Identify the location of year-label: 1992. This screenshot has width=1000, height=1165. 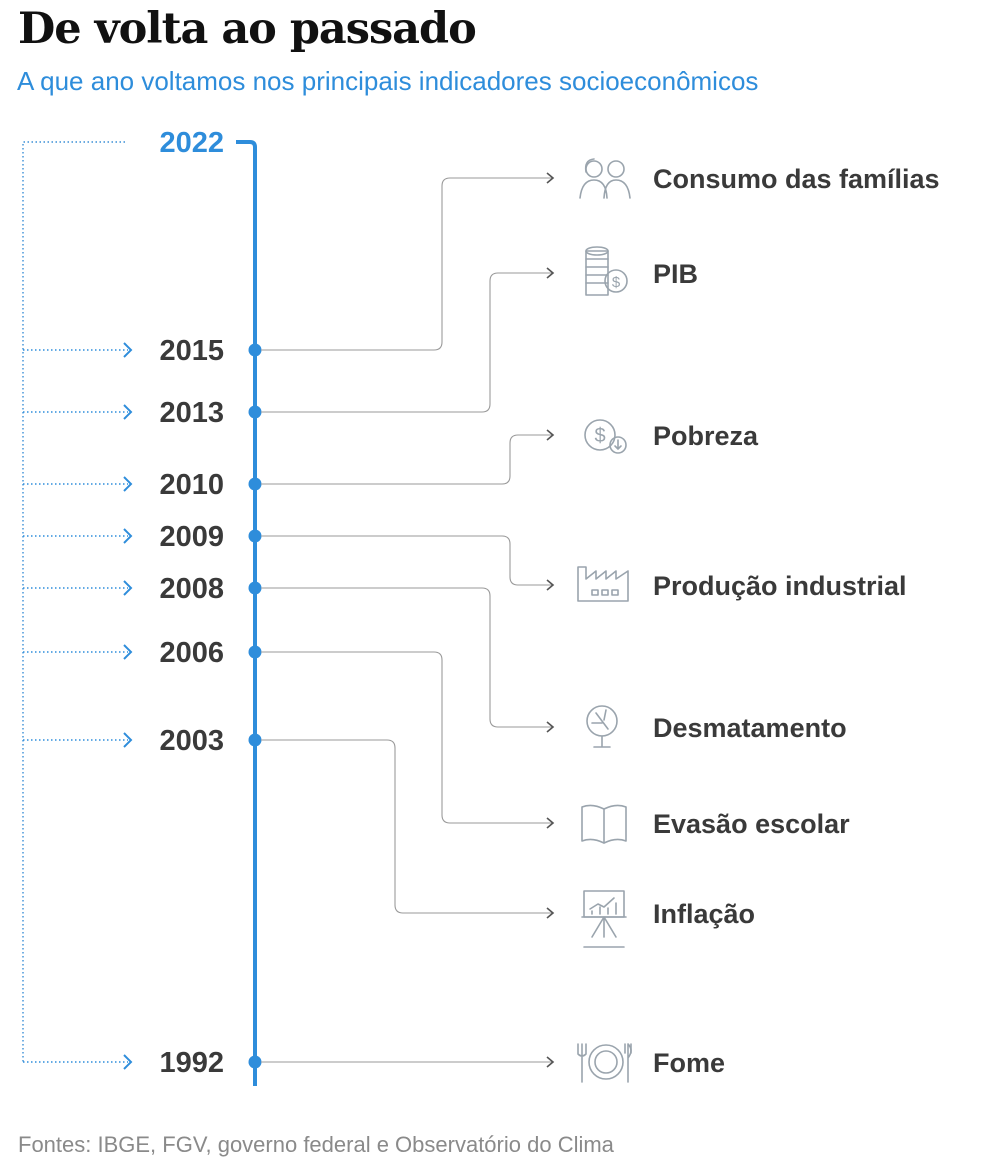
(191, 1063).